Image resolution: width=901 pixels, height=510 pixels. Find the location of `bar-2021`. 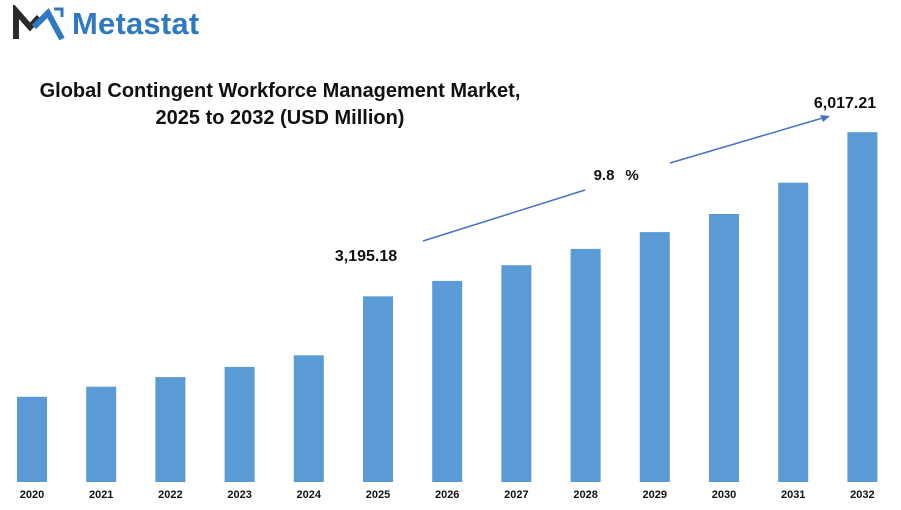

bar-2021 is located at coordinates (101, 434).